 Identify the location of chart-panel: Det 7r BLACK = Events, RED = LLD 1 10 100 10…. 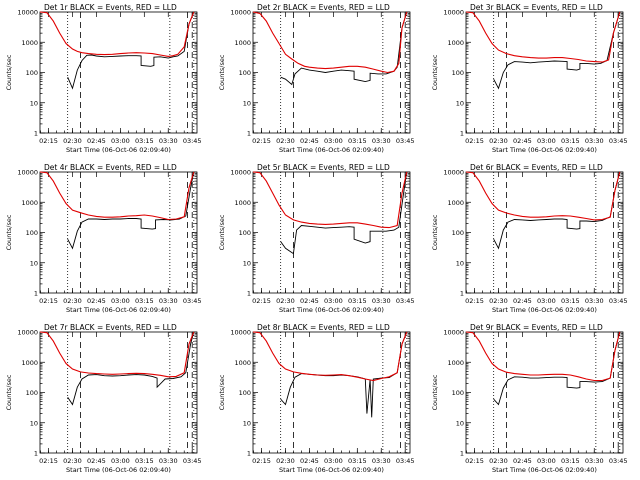
(103, 398).